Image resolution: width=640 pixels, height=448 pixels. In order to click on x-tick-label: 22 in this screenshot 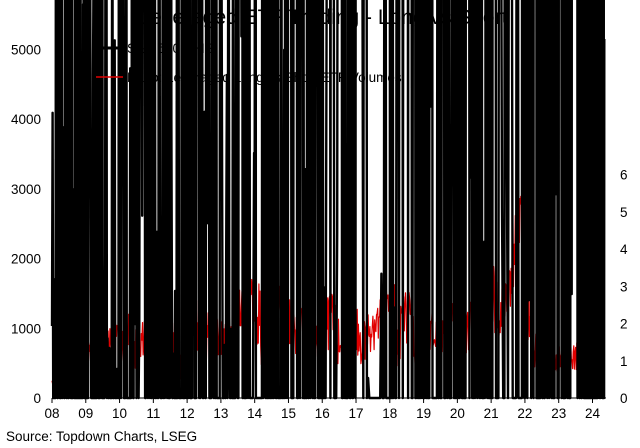, I will do `click(524, 413)`.